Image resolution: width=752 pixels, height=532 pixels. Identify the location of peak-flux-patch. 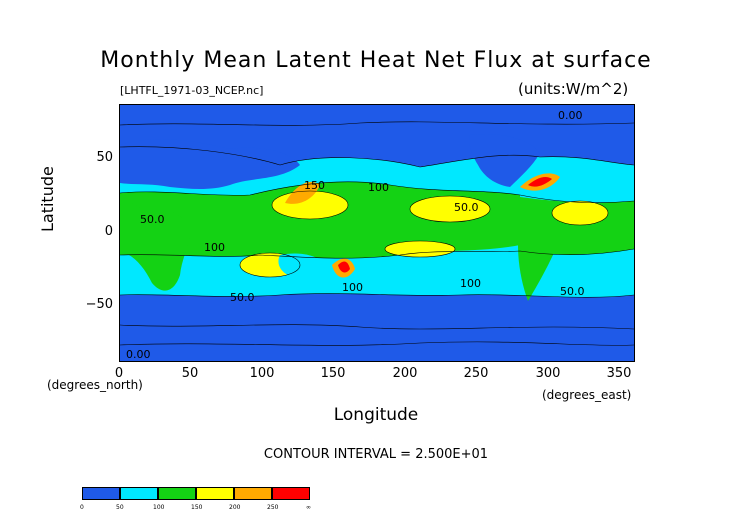
(302, 192).